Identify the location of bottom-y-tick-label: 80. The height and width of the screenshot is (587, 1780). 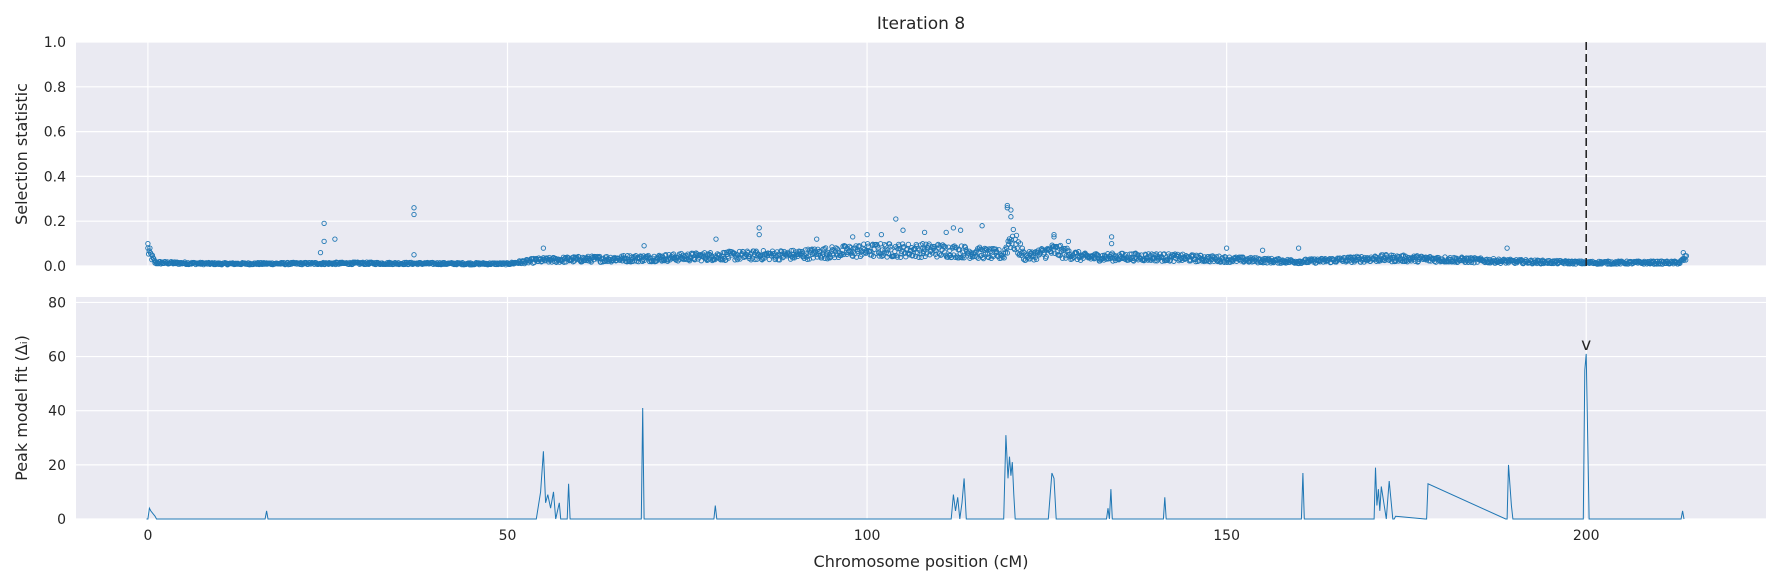
(57, 303).